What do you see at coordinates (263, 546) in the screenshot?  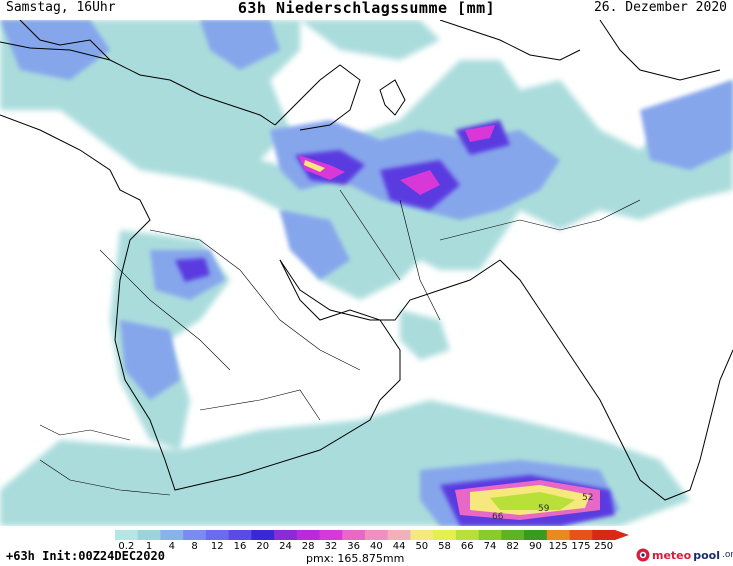 I see `colorbar-tick-label: 20` at bounding box center [263, 546].